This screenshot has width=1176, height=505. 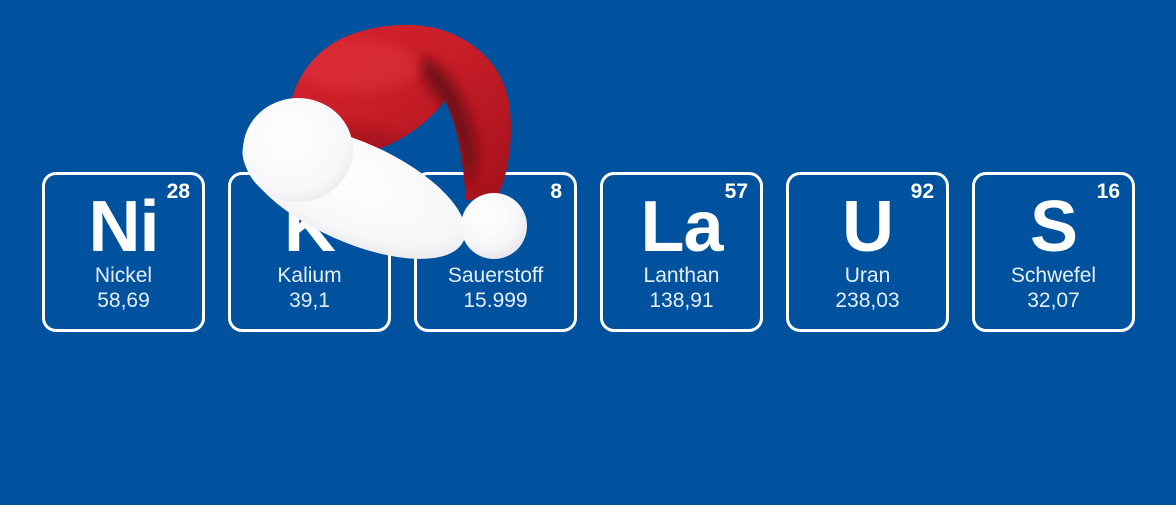 I want to click on element-tile-uran: 92 U Uran 238,03, so click(x=867, y=252).